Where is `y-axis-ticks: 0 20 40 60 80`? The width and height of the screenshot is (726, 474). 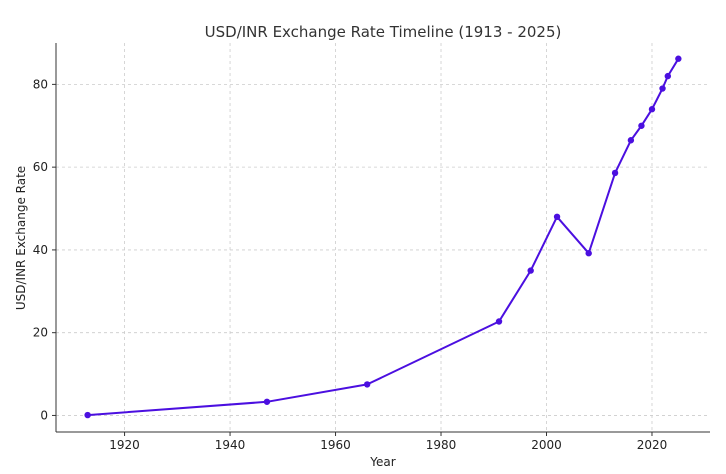
y-axis-ticks: 0 20 40 60 80 is located at coordinates (44, 249).